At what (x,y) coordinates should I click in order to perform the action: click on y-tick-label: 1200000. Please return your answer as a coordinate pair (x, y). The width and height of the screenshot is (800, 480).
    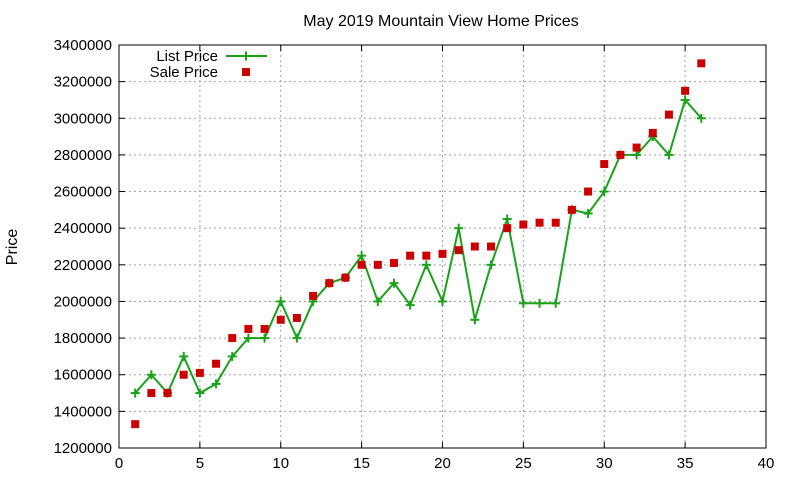
    Looking at the image, I should click on (83, 448).